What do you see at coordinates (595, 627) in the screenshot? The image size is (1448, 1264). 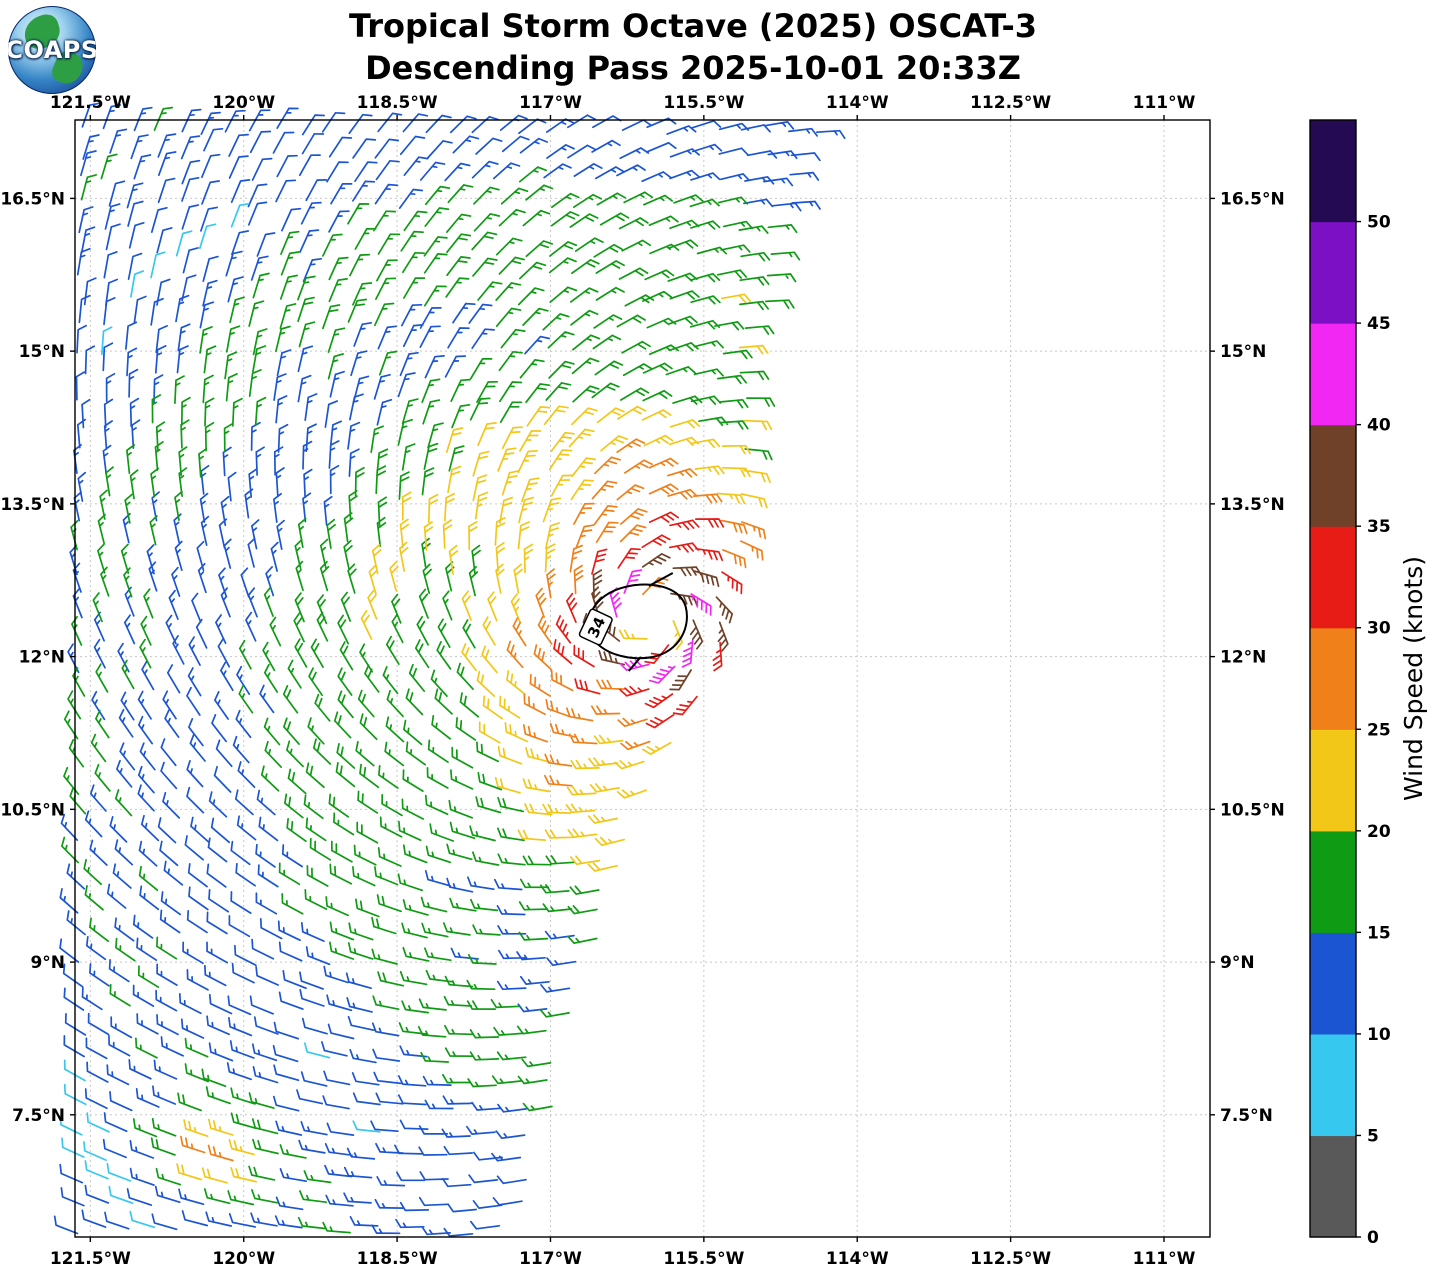 I see `contour-label-34: 34` at bounding box center [595, 627].